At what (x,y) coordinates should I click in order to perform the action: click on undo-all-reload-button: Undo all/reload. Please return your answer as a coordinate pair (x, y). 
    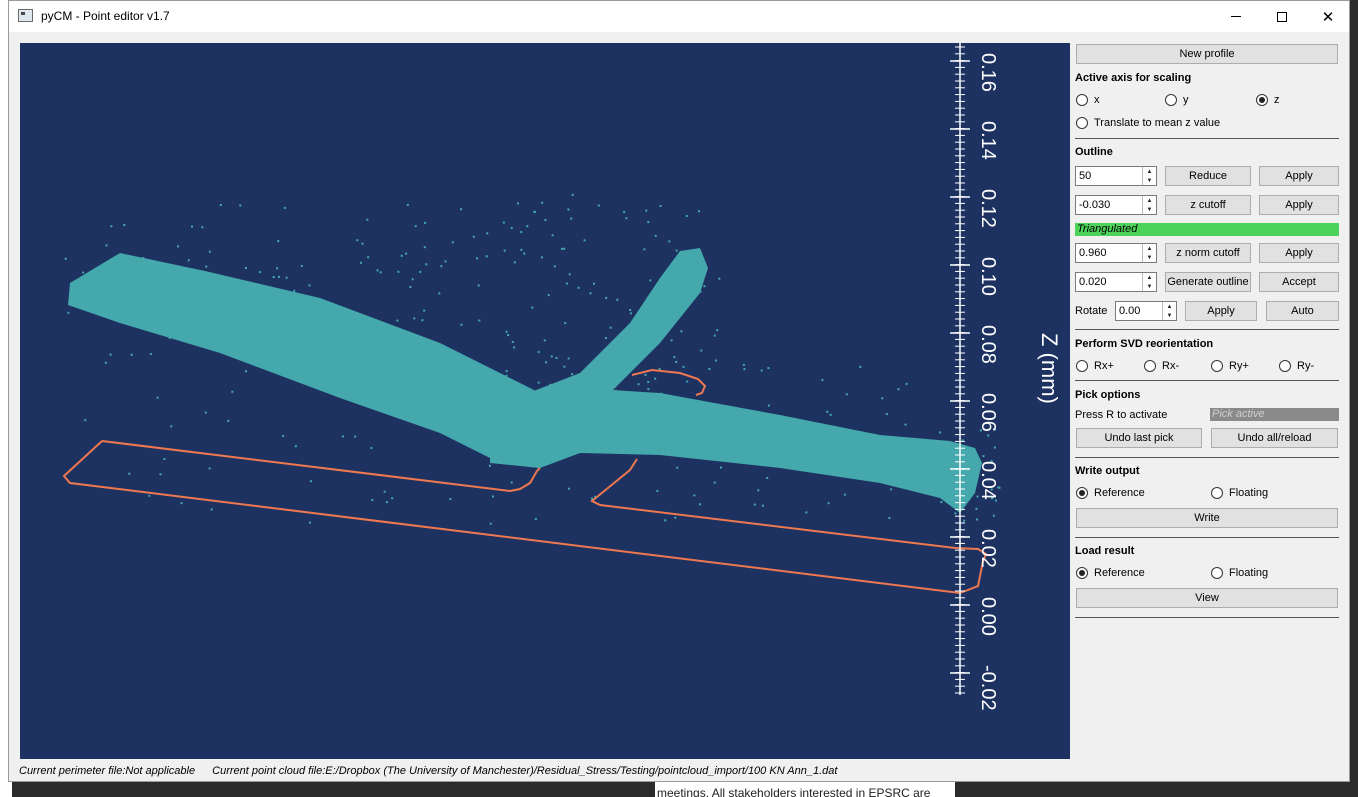
    Looking at the image, I should click on (1274, 438).